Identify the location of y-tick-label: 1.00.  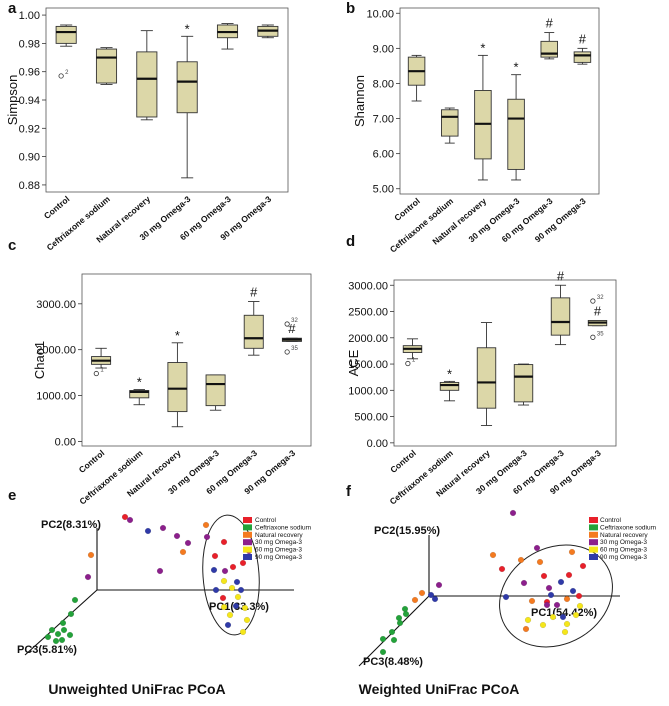
(29, 16).